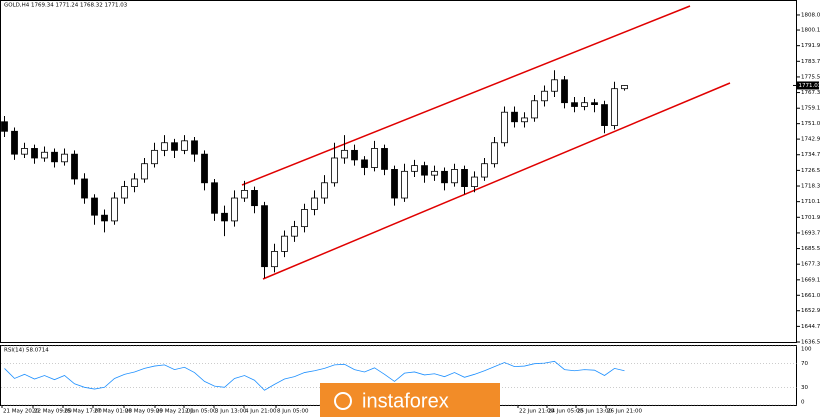 The width and height of the screenshot is (820, 417). I want to click on rsi-line, so click(314, 375).